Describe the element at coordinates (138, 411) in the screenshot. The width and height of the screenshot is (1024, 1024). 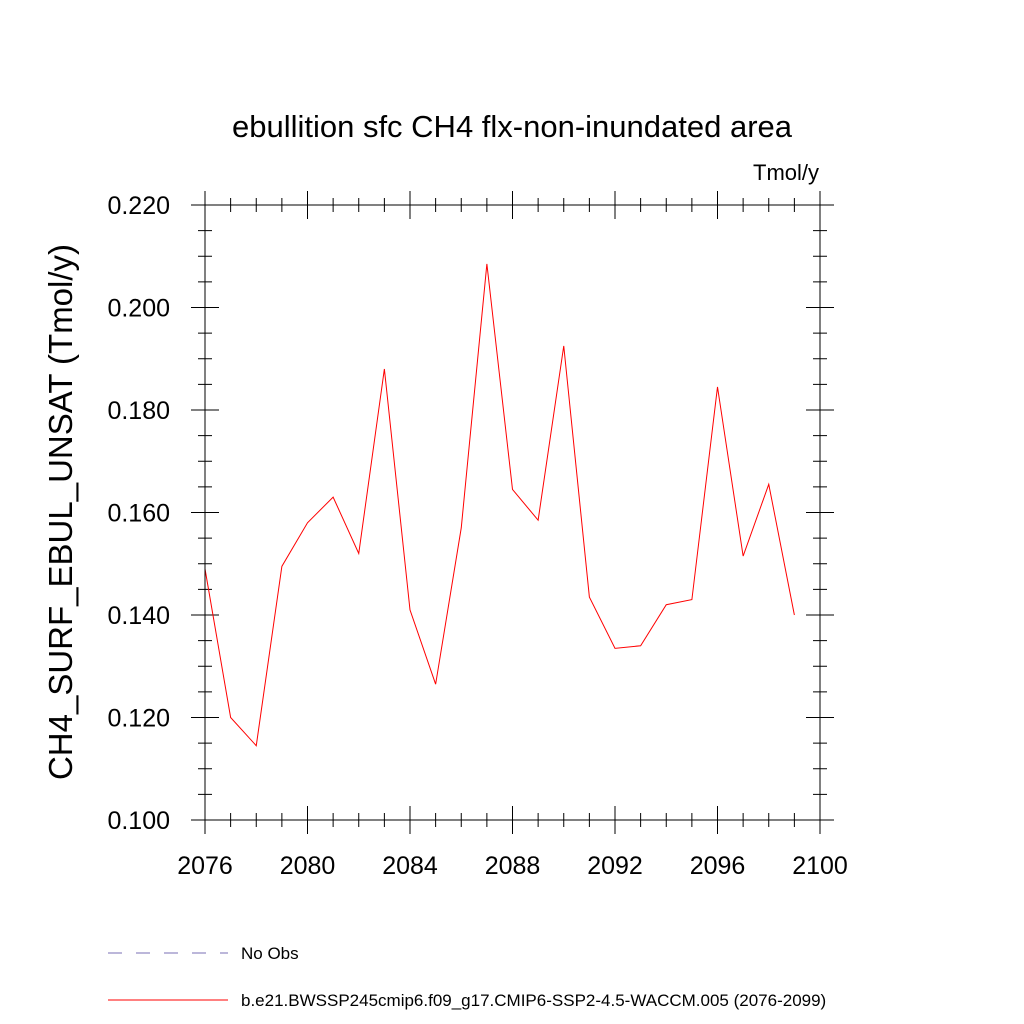
I see `y-tick-label: 0.180` at that location.